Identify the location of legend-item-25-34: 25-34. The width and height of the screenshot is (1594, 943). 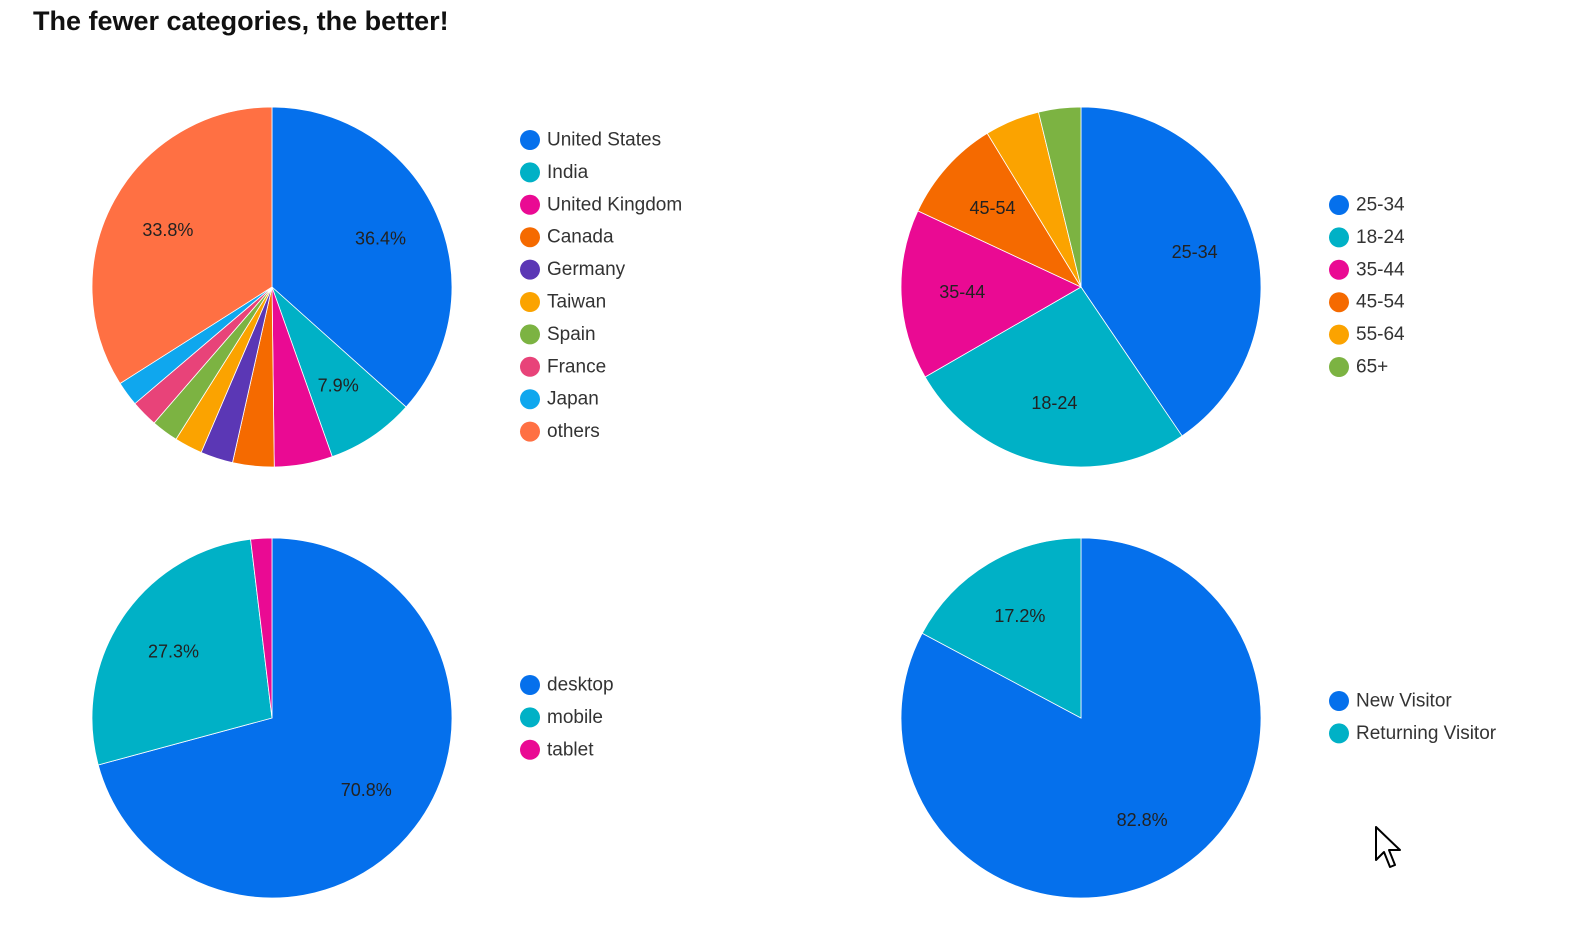
(1367, 205).